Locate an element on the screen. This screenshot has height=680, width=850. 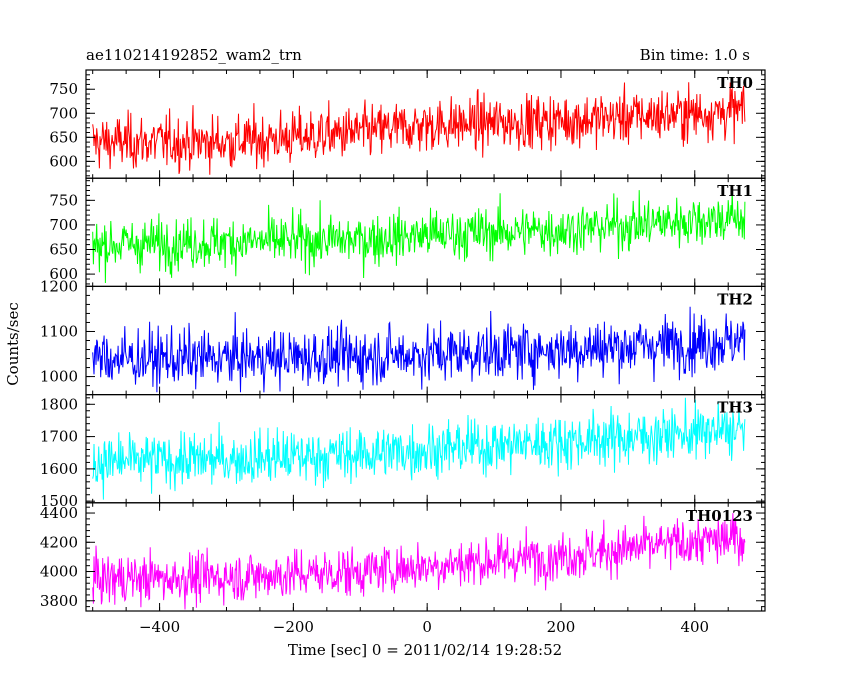
y-tick-label: 1200 is located at coordinates (59, 286).